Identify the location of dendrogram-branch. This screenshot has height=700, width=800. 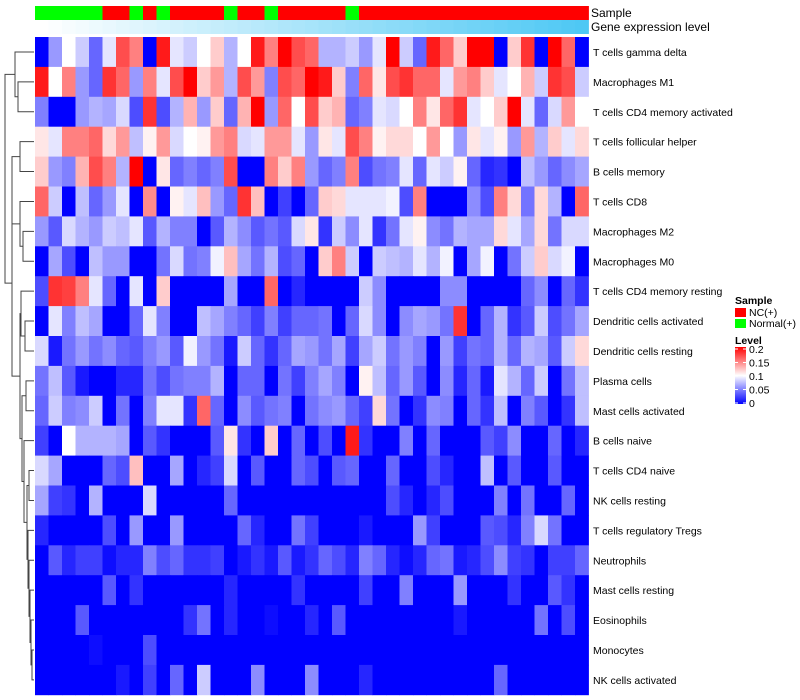
(29, 336).